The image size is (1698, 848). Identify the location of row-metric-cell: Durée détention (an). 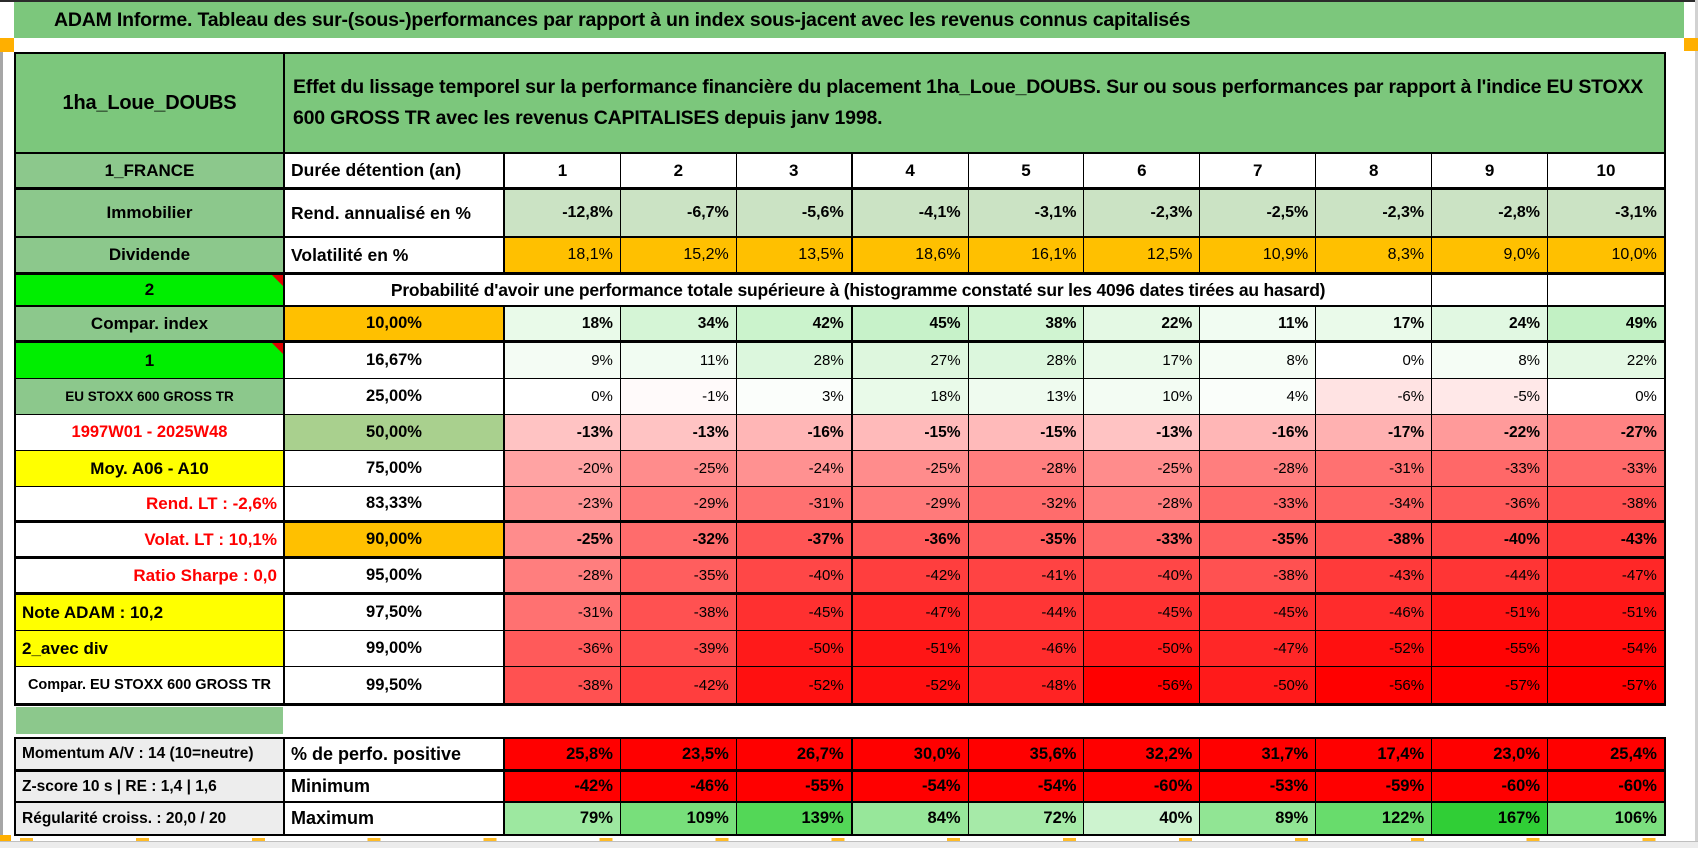
(395, 170).